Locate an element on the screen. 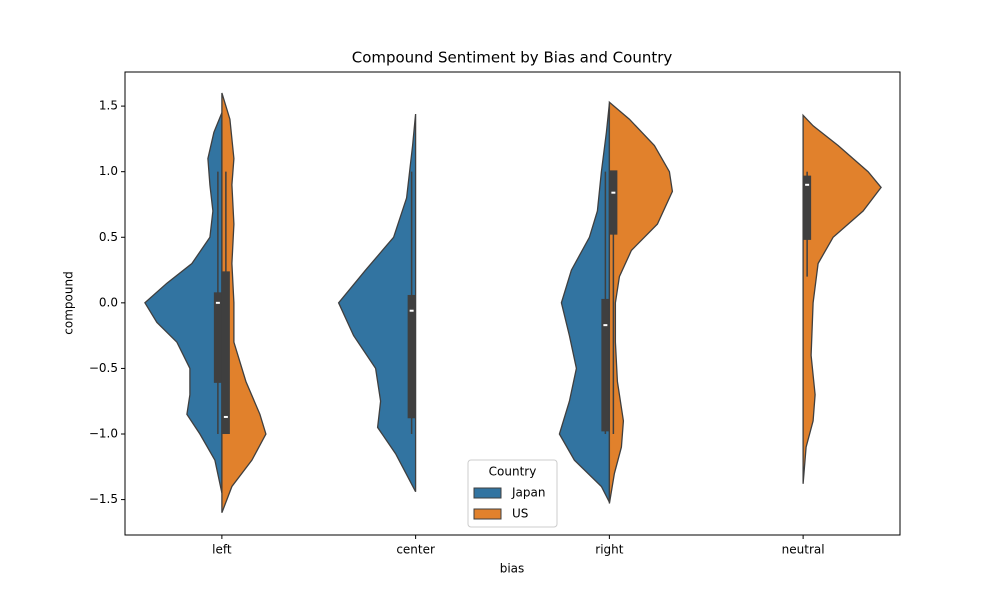  chart-title: Compound Sentiment by Bias and Country is located at coordinates (512, 58).